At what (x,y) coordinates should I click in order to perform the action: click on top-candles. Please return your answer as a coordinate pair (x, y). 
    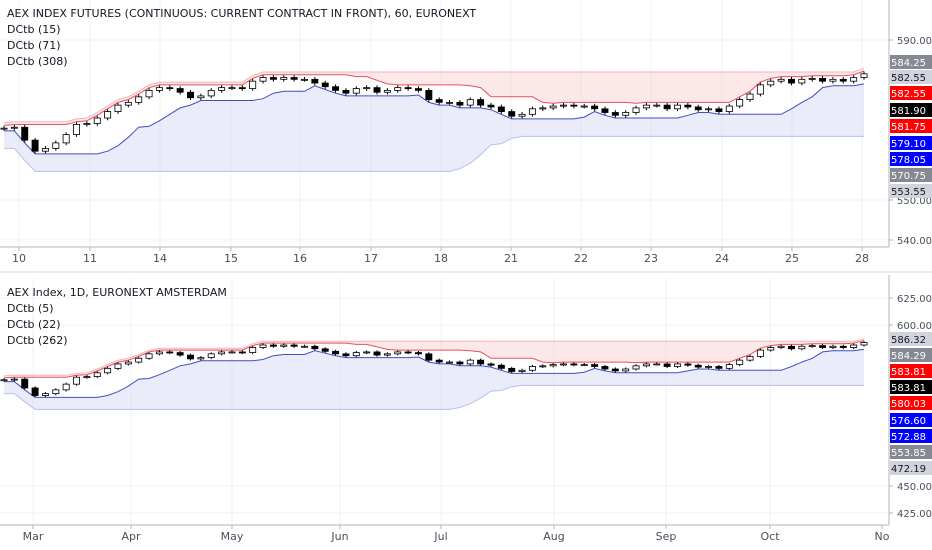
    Looking at the image, I should click on (434, 112).